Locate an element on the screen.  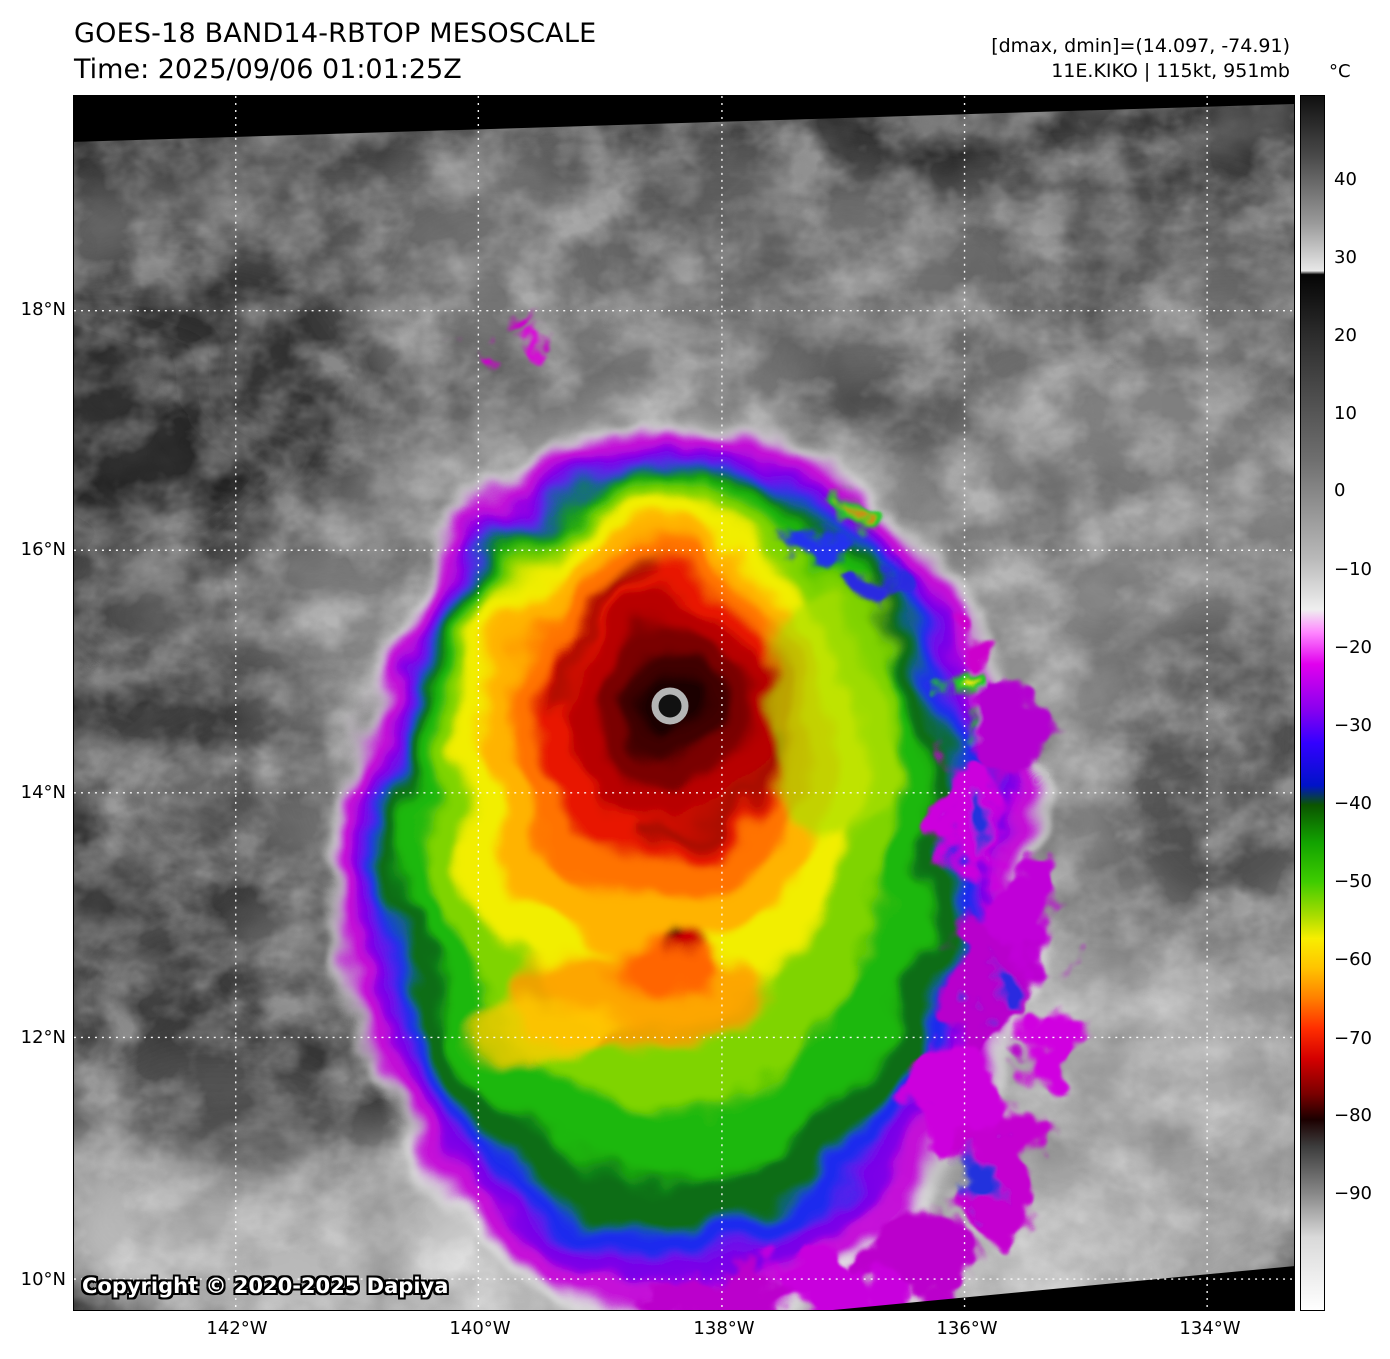
colorbar-tick-m10: −10 is located at coordinates (1353, 569).